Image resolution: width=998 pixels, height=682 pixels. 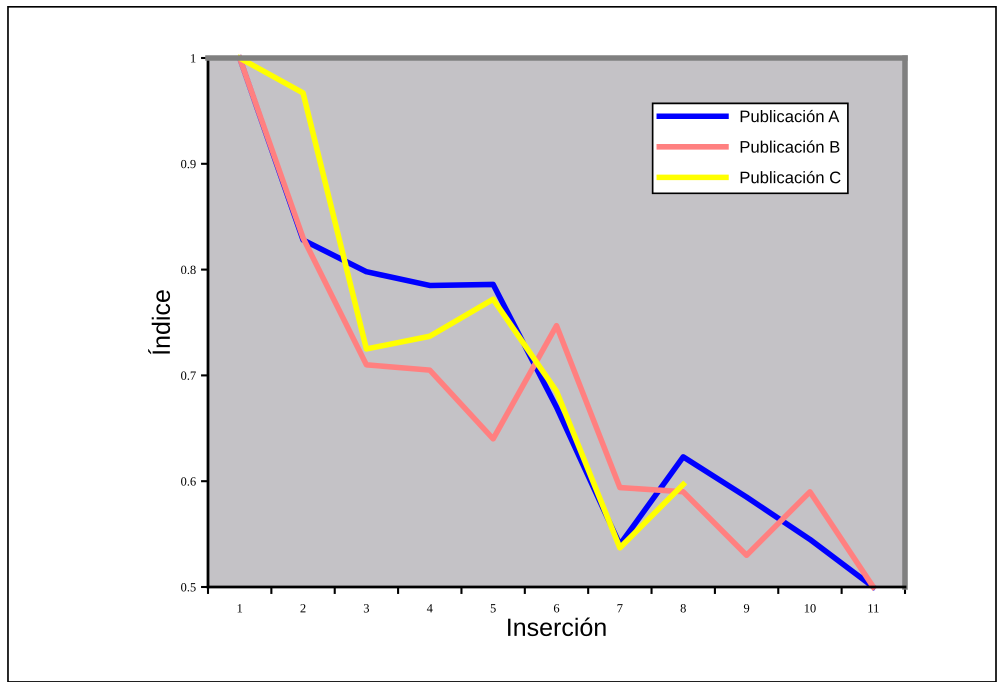 I want to click on x-tick-label: 4, so click(x=429, y=608).